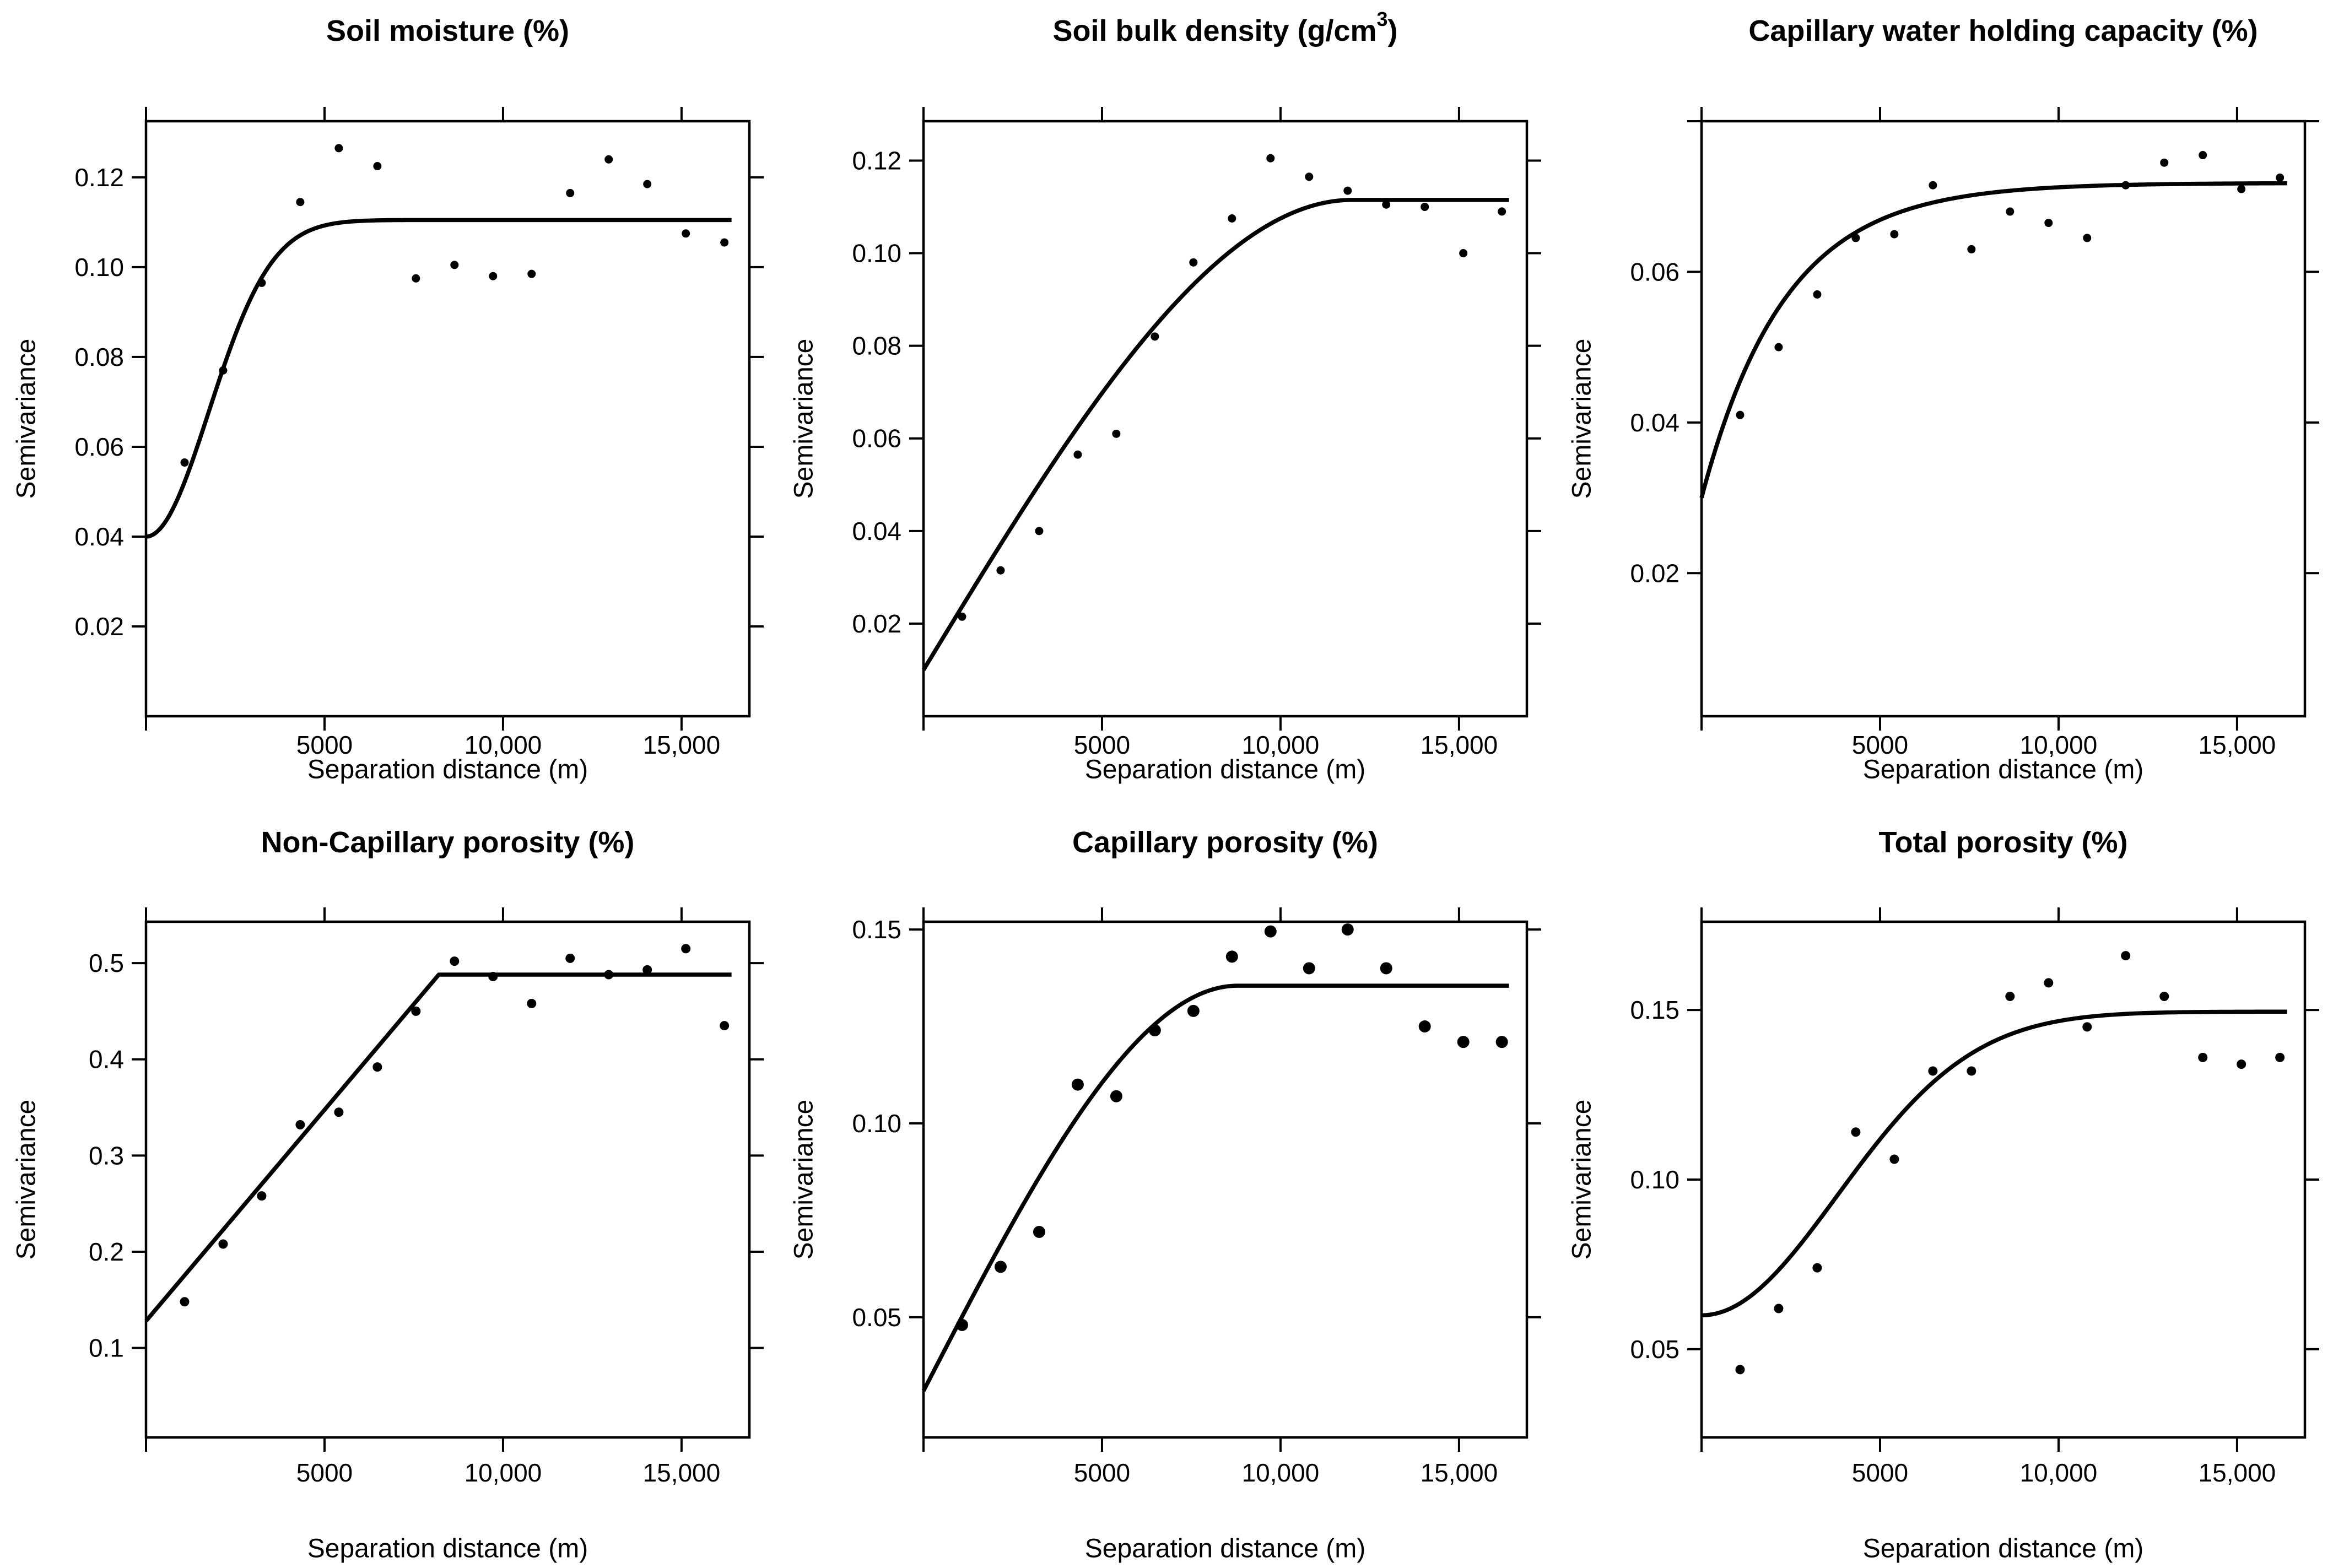  What do you see at coordinates (106, 963) in the screenshot?
I see `y-tick-label: 0.5` at bounding box center [106, 963].